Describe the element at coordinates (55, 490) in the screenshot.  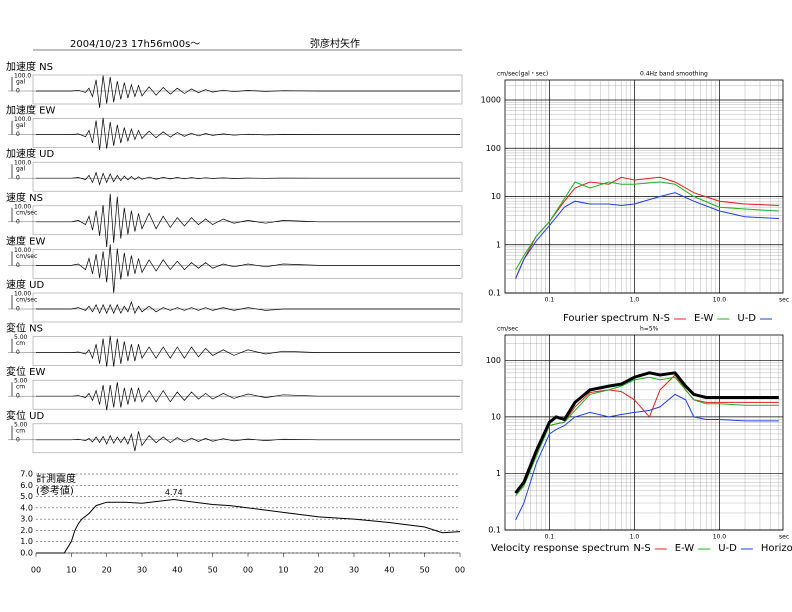
I see `chart-subtitle: (参考値)` at that location.